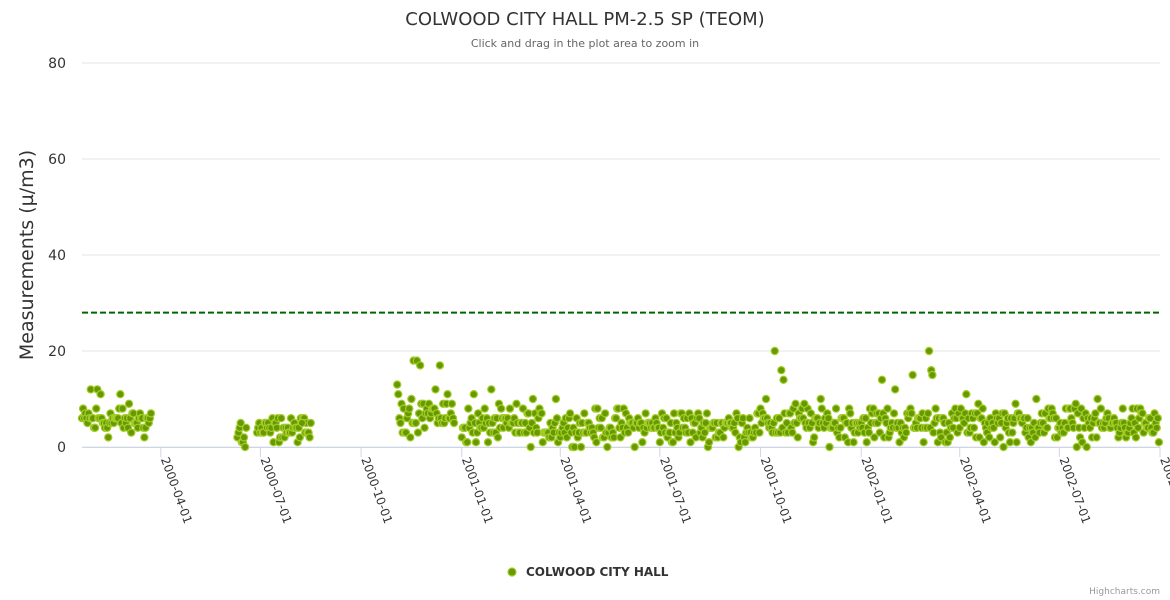 This screenshot has height=600, width=1170. What do you see at coordinates (512, 572) in the screenshot?
I see `legend-marker-icon` at bounding box center [512, 572].